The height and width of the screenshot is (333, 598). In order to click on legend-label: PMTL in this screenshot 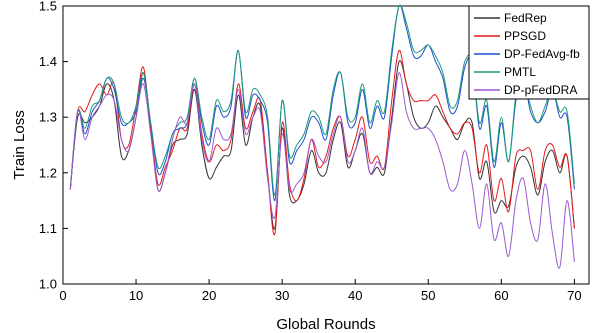, I will do `click(520, 72)`.